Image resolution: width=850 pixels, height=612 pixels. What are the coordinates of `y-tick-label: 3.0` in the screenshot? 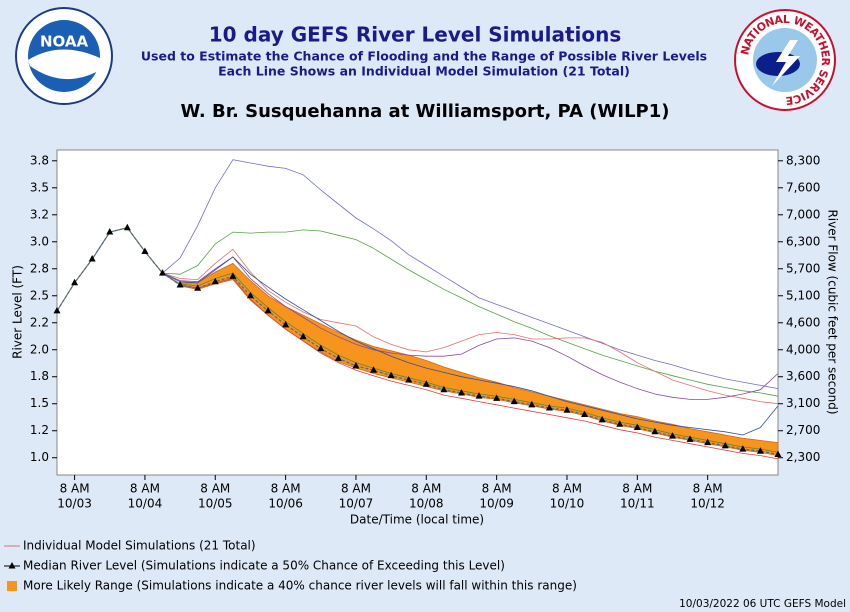 It's located at (39, 241).